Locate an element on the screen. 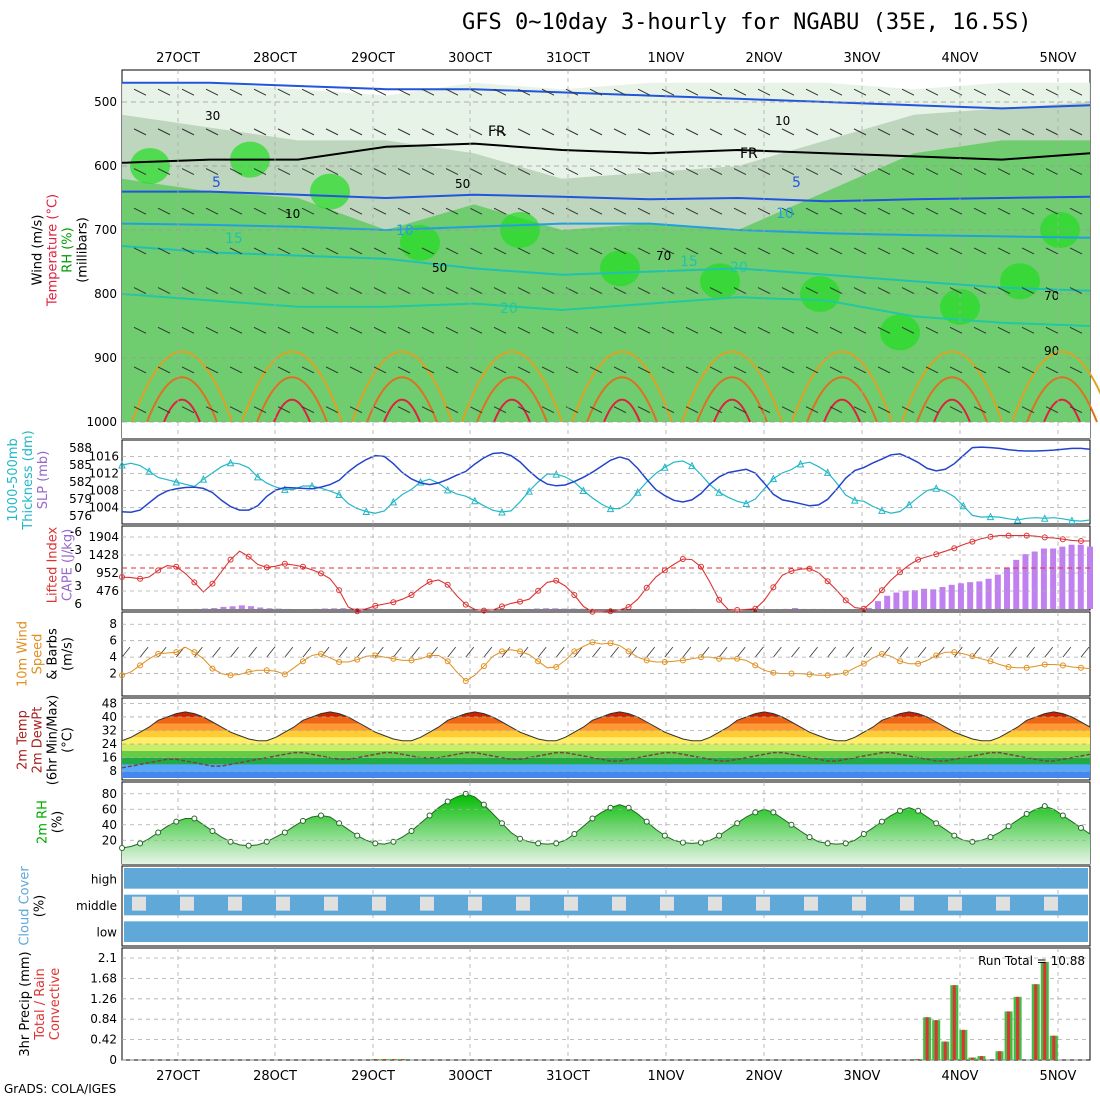 The image size is (1100, 1100). date-bottom-27OCT: 27OCT is located at coordinates (178, 1076).